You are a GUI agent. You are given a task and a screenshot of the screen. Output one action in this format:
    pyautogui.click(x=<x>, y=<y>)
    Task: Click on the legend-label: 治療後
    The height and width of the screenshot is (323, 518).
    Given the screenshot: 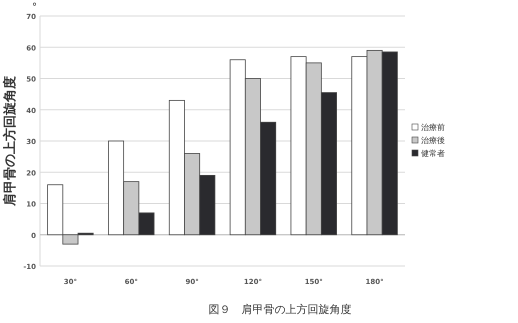 What is the action you would take?
    pyautogui.click(x=433, y=140)
    